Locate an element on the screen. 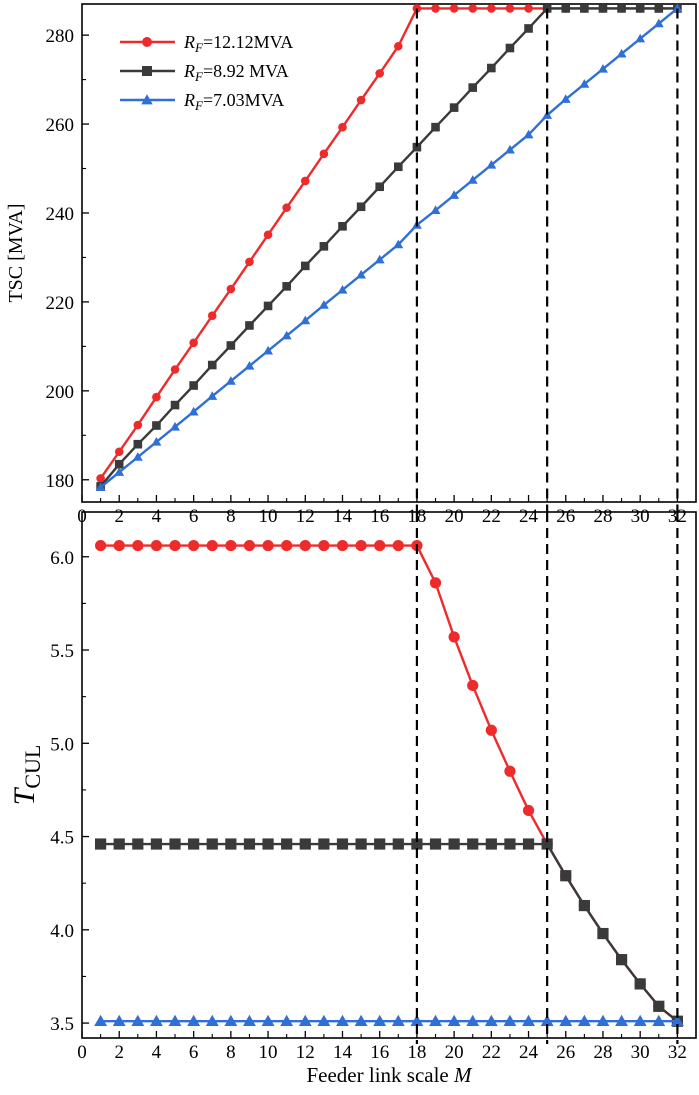 The width and height of the screenshot is (699, 1095). y-tick-label: 280 is located at coordinates (60, 36).